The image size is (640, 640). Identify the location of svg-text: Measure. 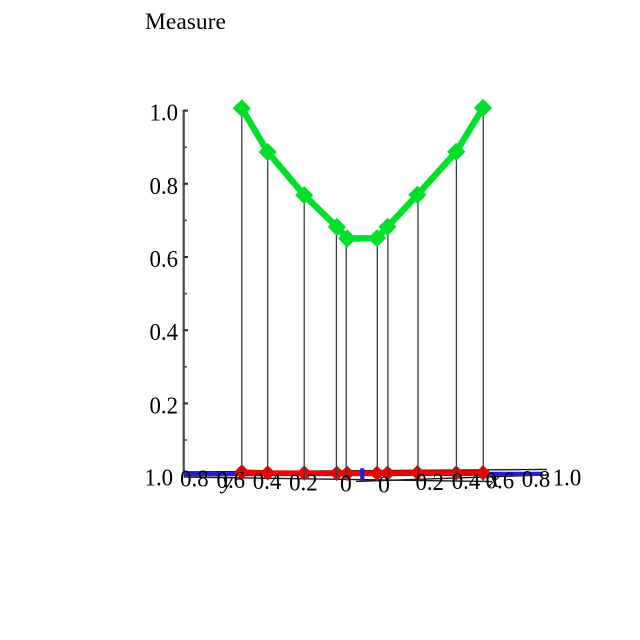
(185, 22).